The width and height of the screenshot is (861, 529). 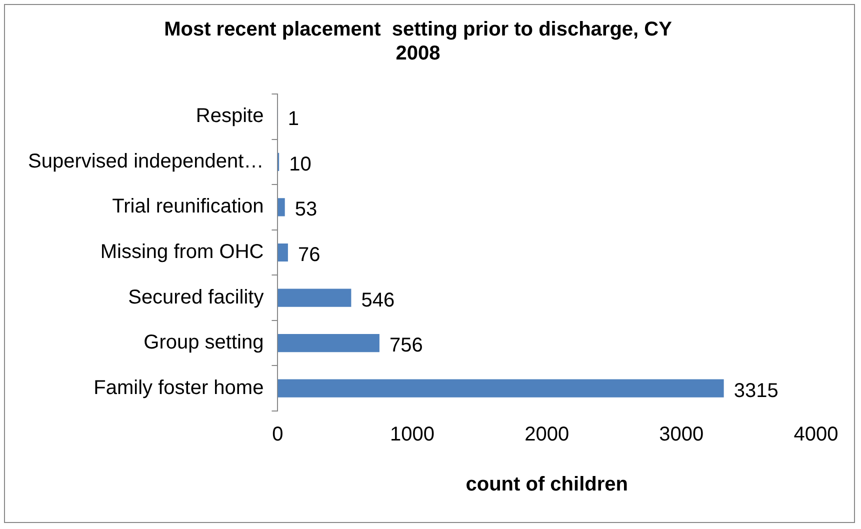 I want to click on data-label: 546, so click(x=378, y=300).